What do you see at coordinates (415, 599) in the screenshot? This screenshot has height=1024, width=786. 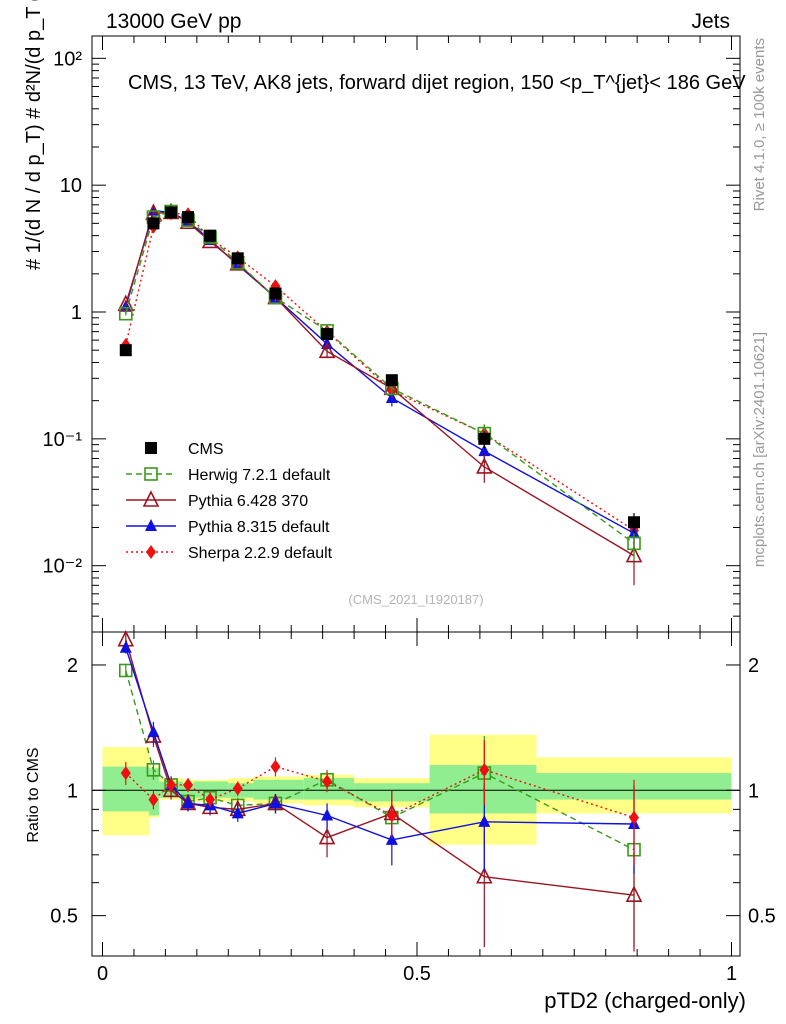 I see `watermark: (CMS_2021_I1920187)` at bounding box center [415, 599].